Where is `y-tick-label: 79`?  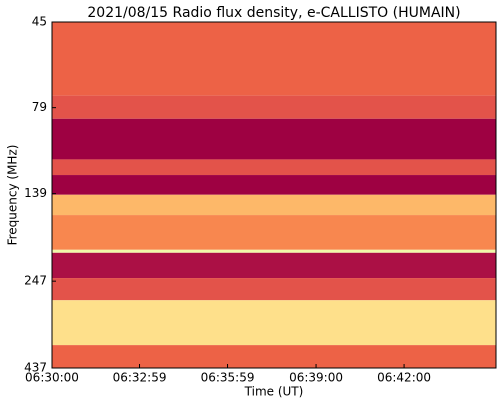 y-tick-label: 79 is located at coordinates (39, 107).